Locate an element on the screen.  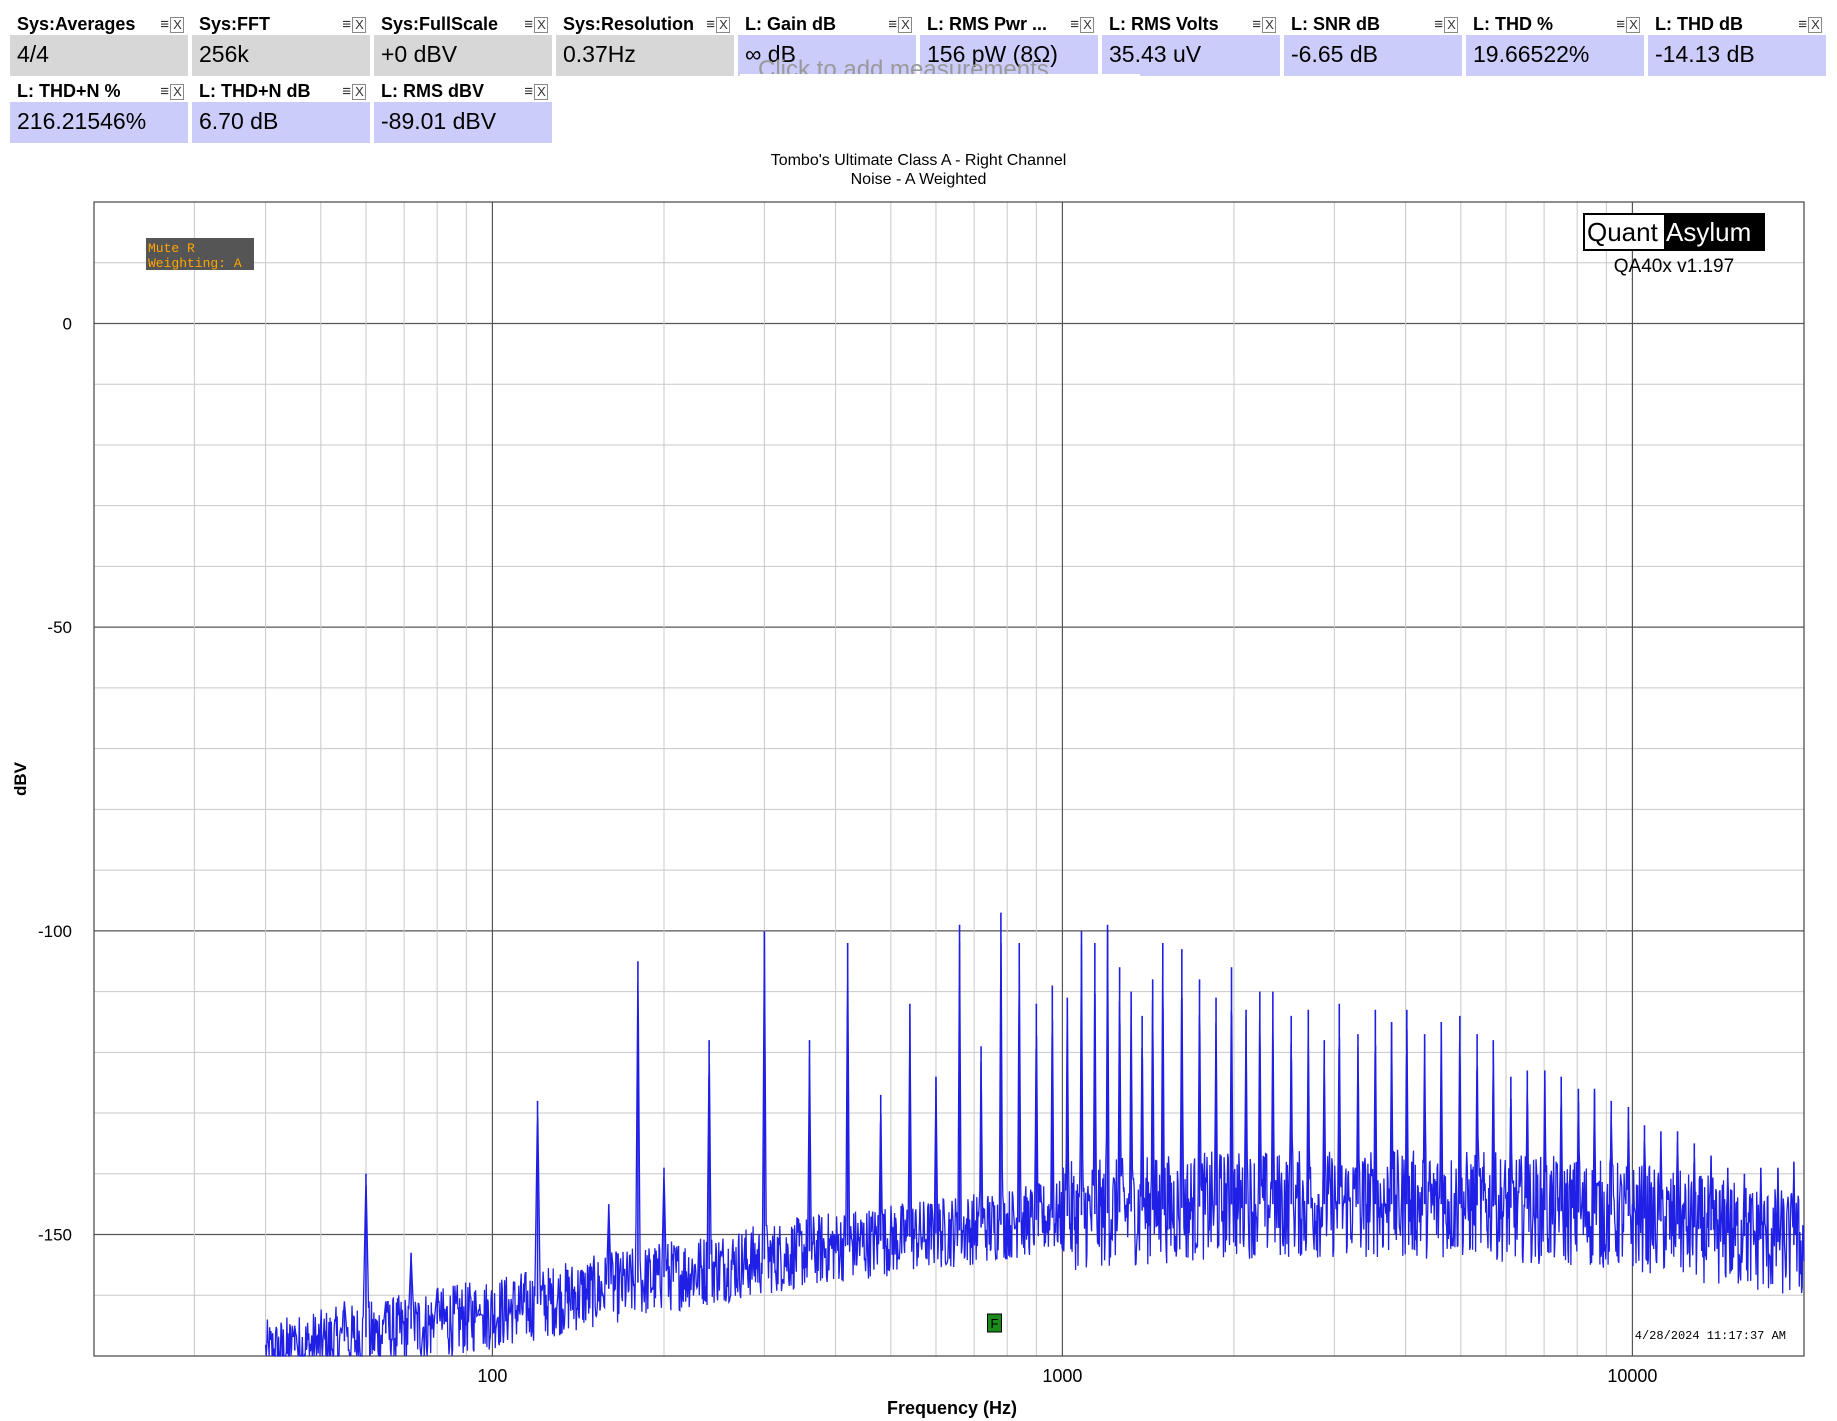
y-tick-label: 0 is located at coordinates (67, 323).